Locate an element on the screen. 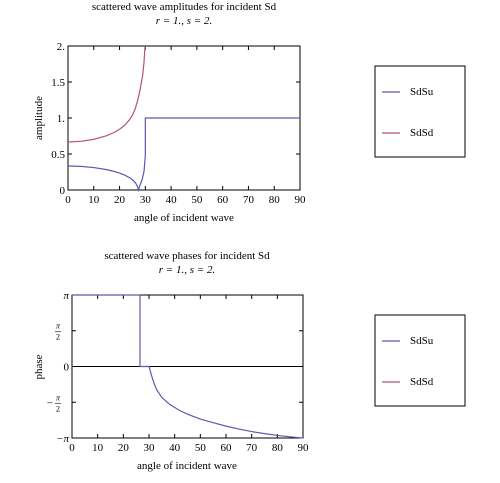 The height and width of the screenshot is (483, 500). amplitude-chart-subtitle: r = 1., s = 2. is located at coordinates (184, 21).